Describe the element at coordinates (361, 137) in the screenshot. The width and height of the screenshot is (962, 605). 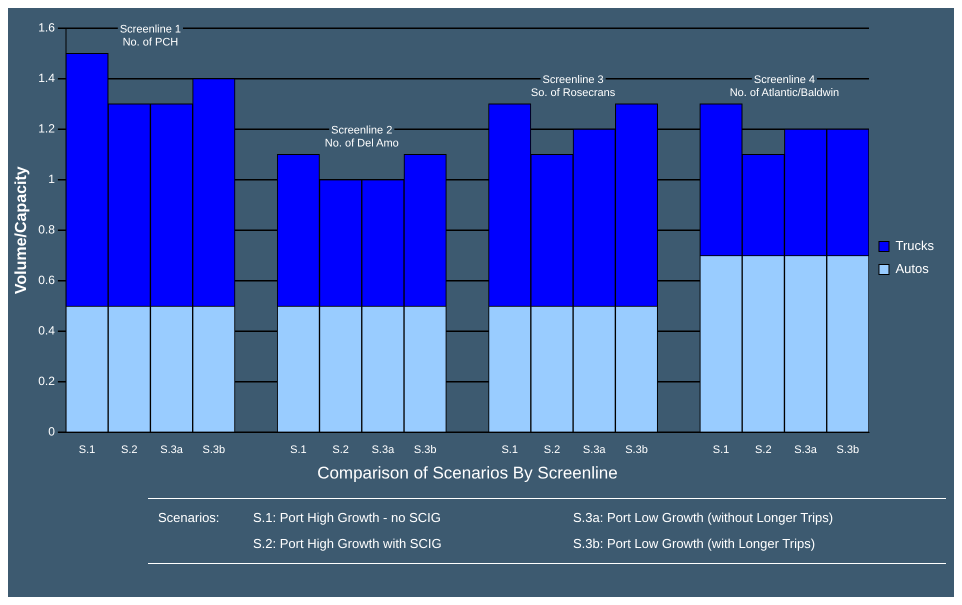
I see `annotation: Screenline 2 No. of Del Amo` at that location.